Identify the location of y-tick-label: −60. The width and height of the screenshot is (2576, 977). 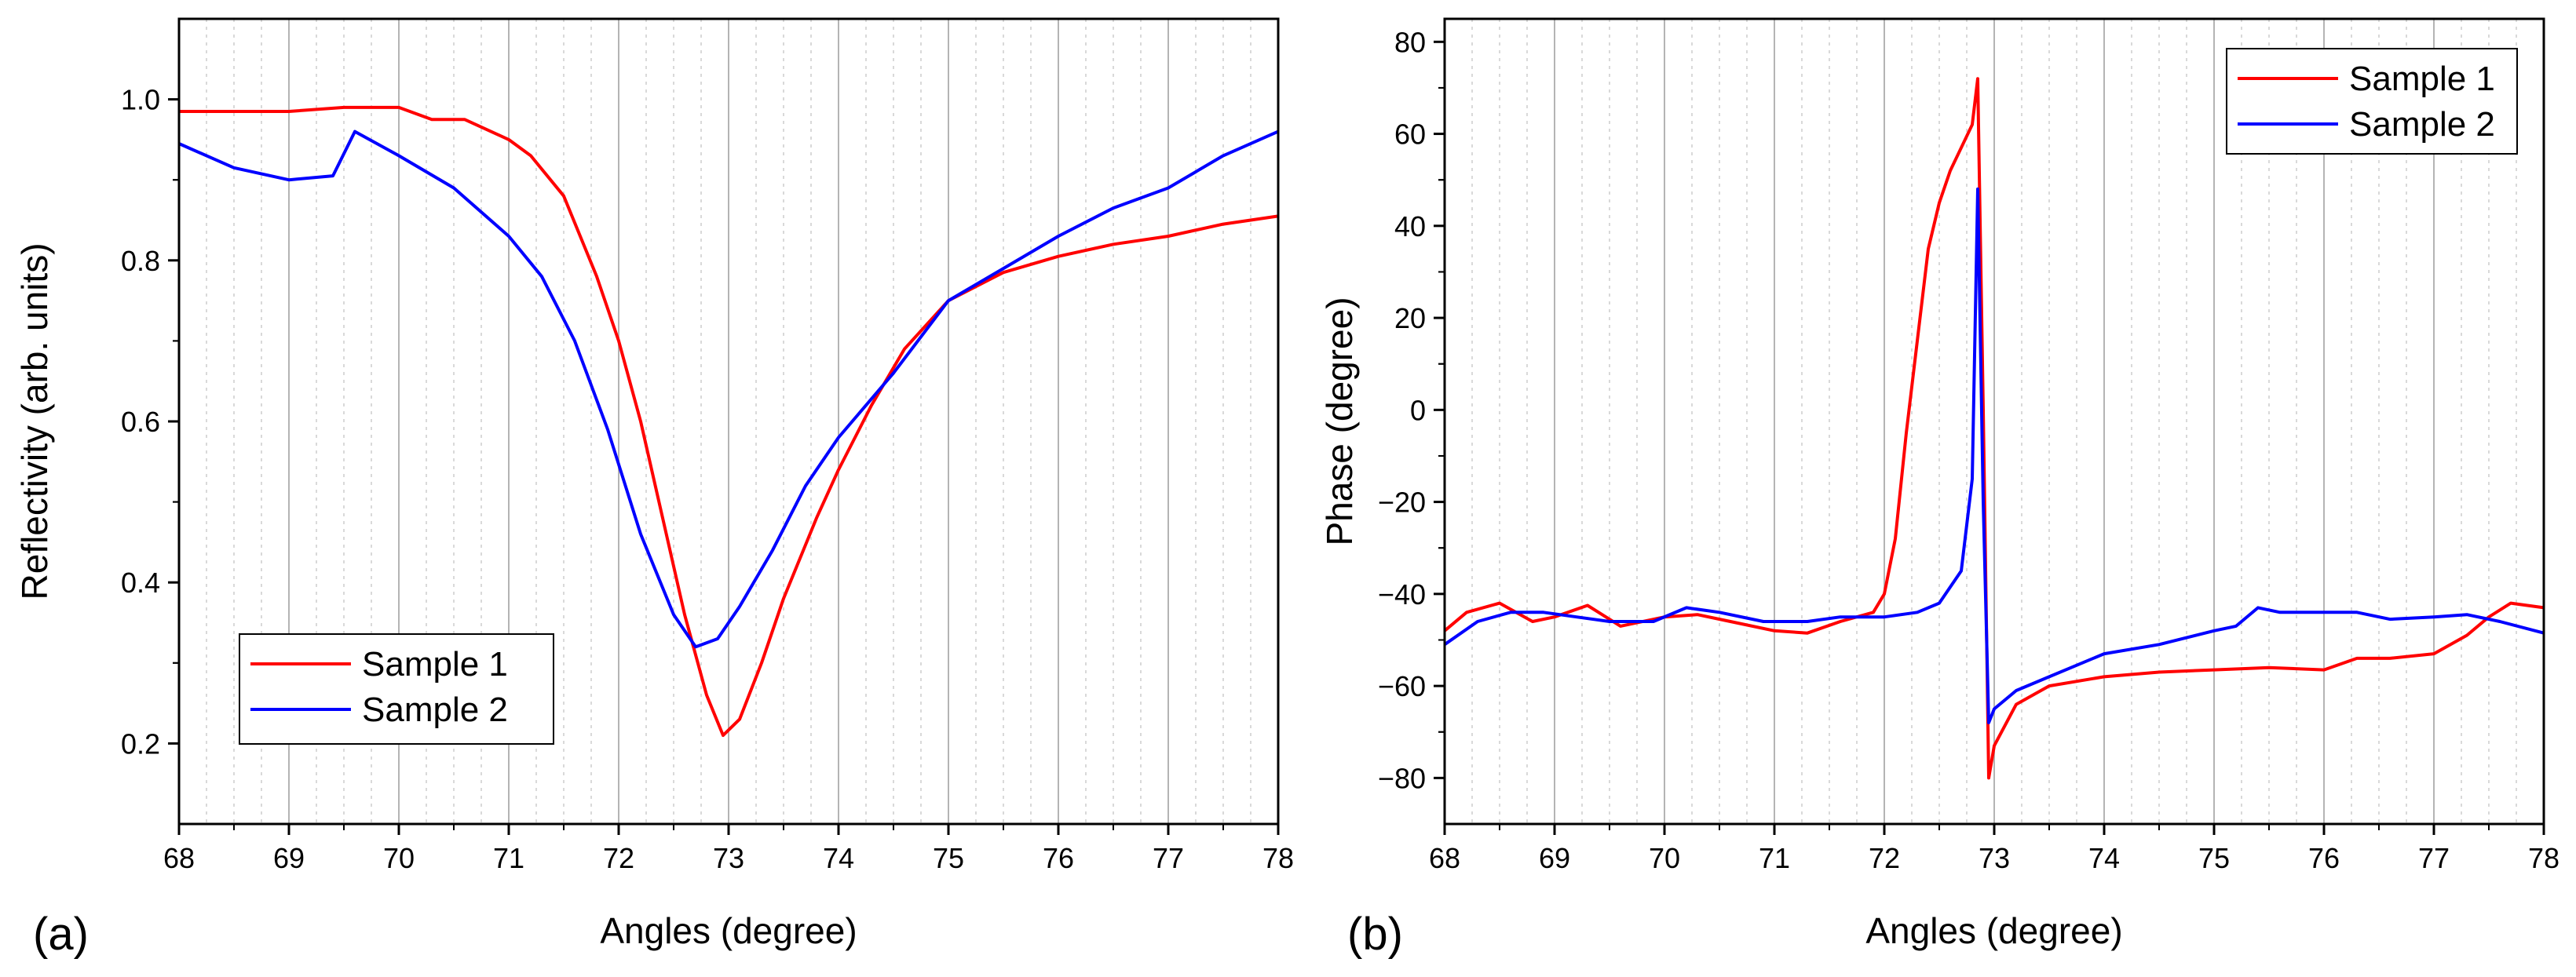
(1402, 686).